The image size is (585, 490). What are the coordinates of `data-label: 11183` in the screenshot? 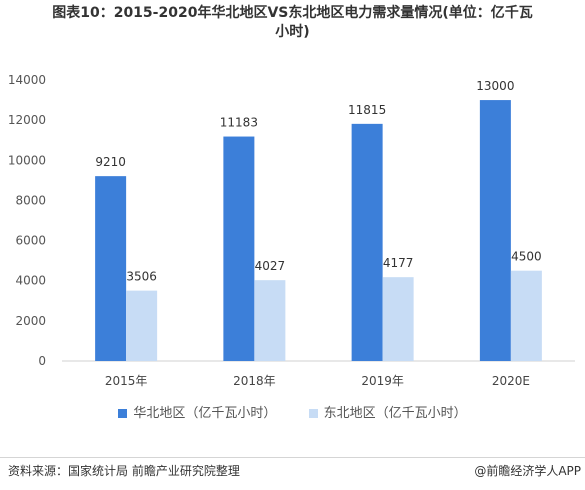 It's located at (239, 123).